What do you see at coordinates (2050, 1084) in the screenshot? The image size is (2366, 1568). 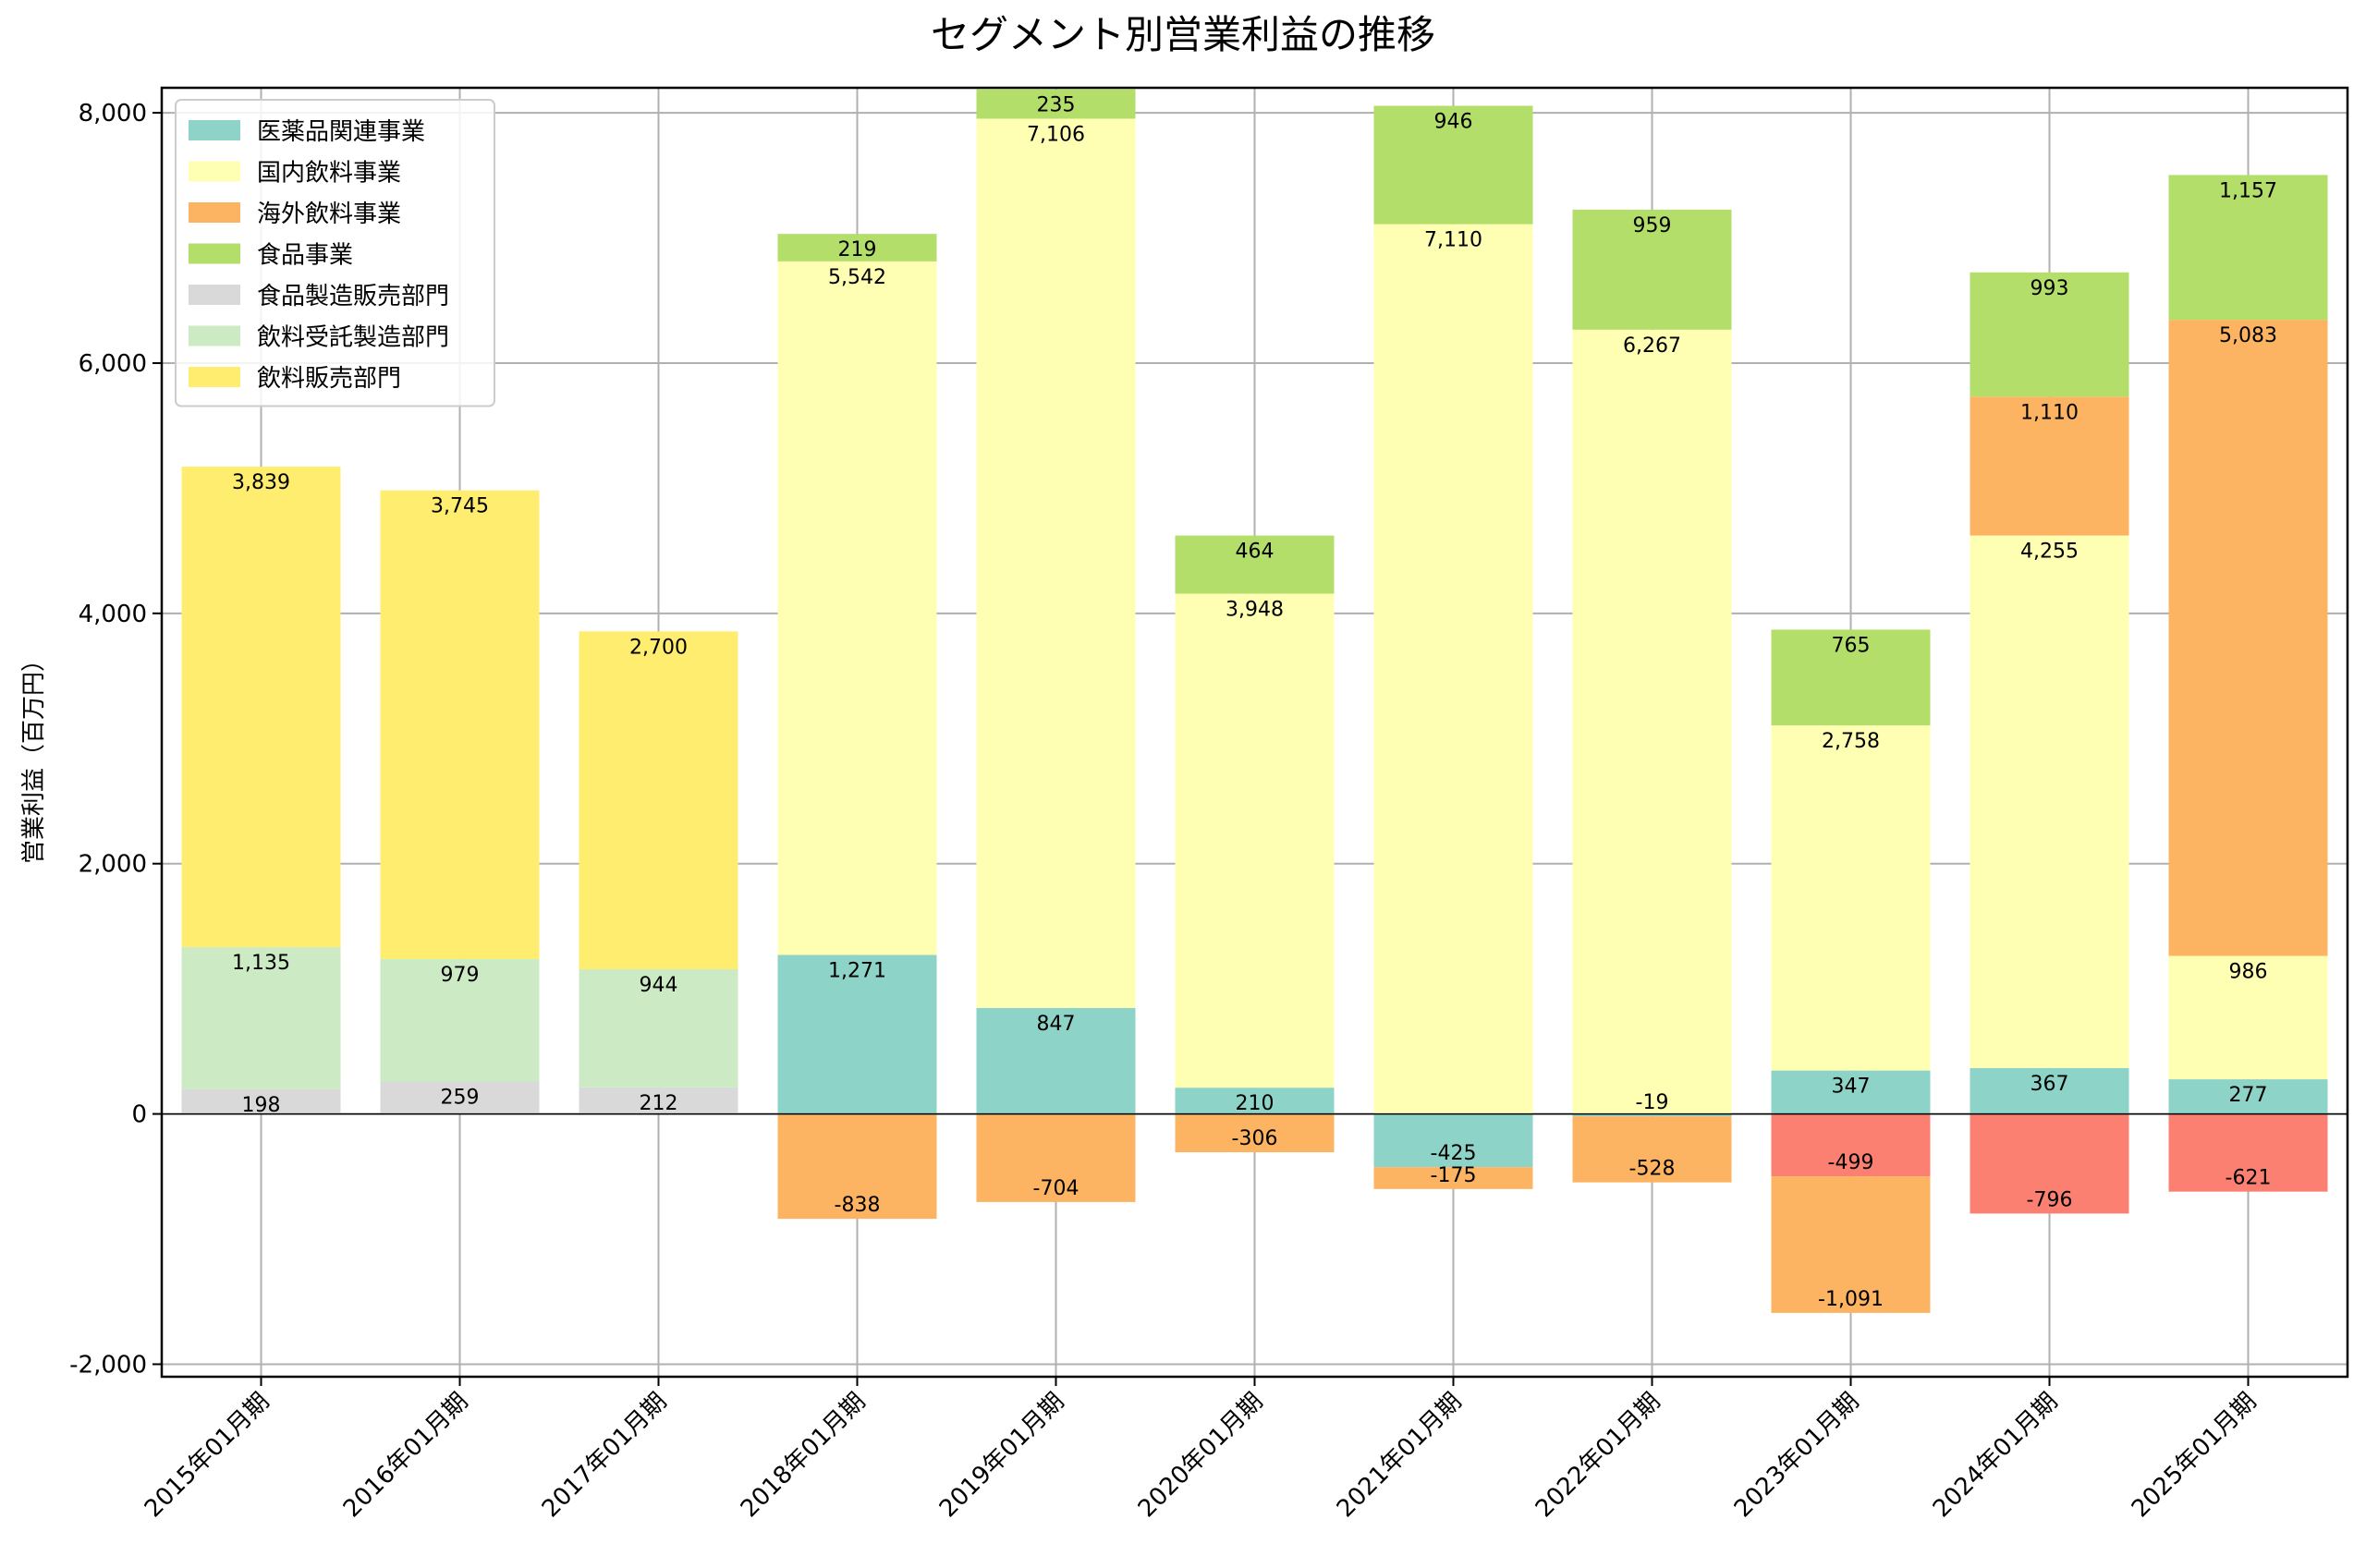 I see `bar-value-label: 367` at bounding box center [2050, 1084].